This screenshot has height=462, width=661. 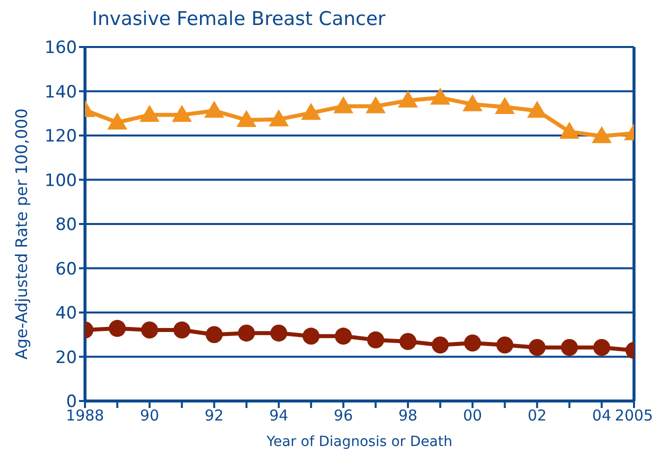 I want to click on y-tick-label: 120, so click(x=60, y=136).